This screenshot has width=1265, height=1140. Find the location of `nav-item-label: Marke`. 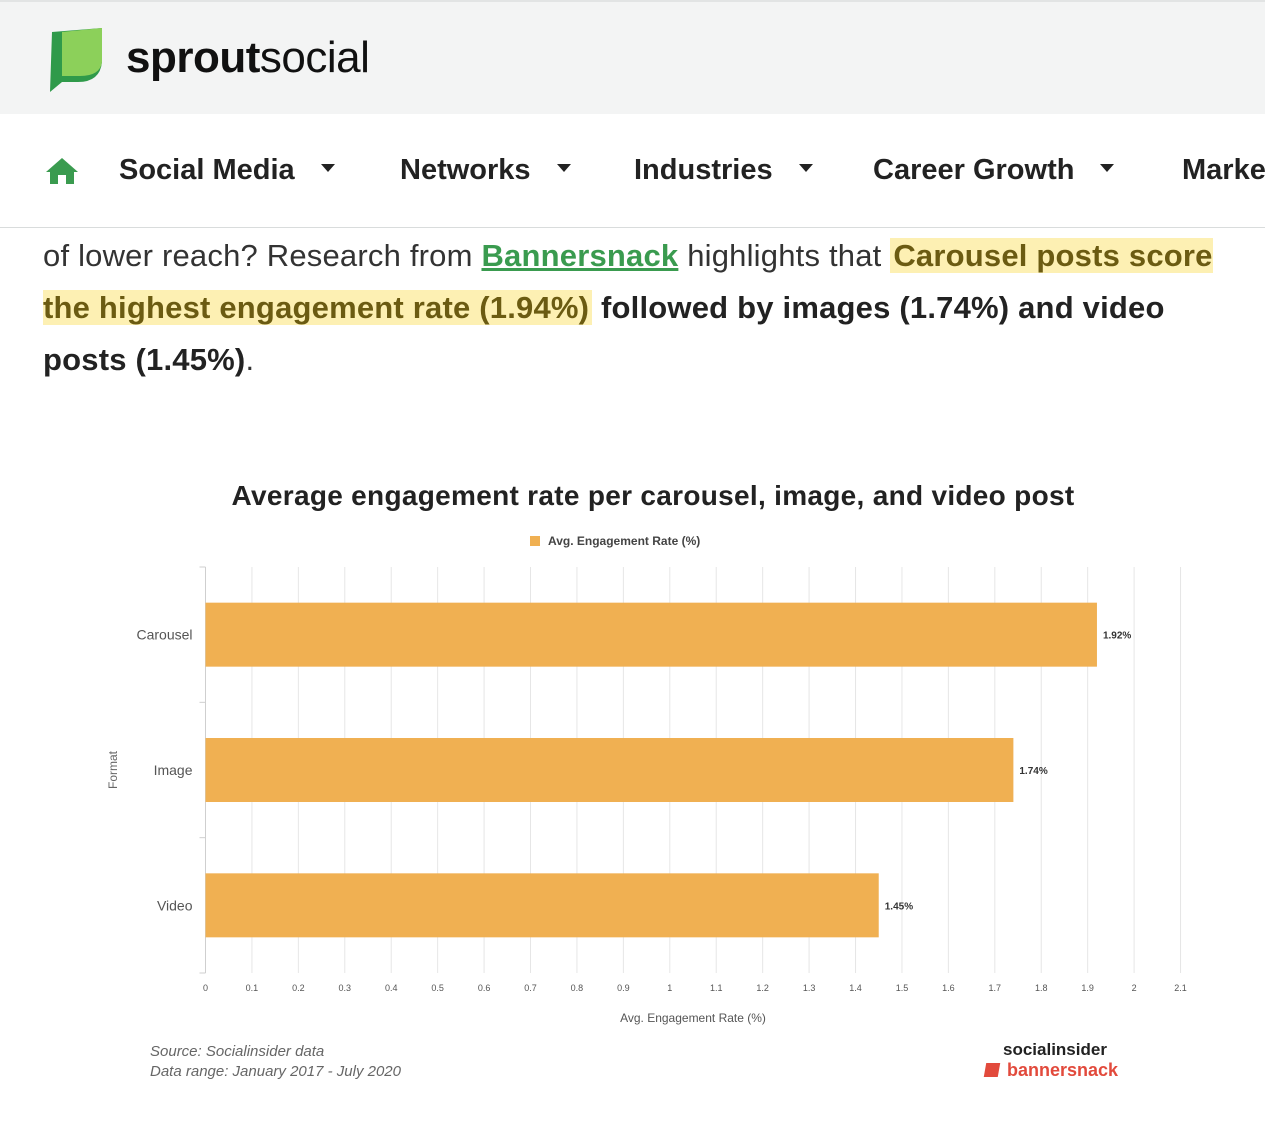

nav-item-label: Marke is located at coordinates (1223, 170).